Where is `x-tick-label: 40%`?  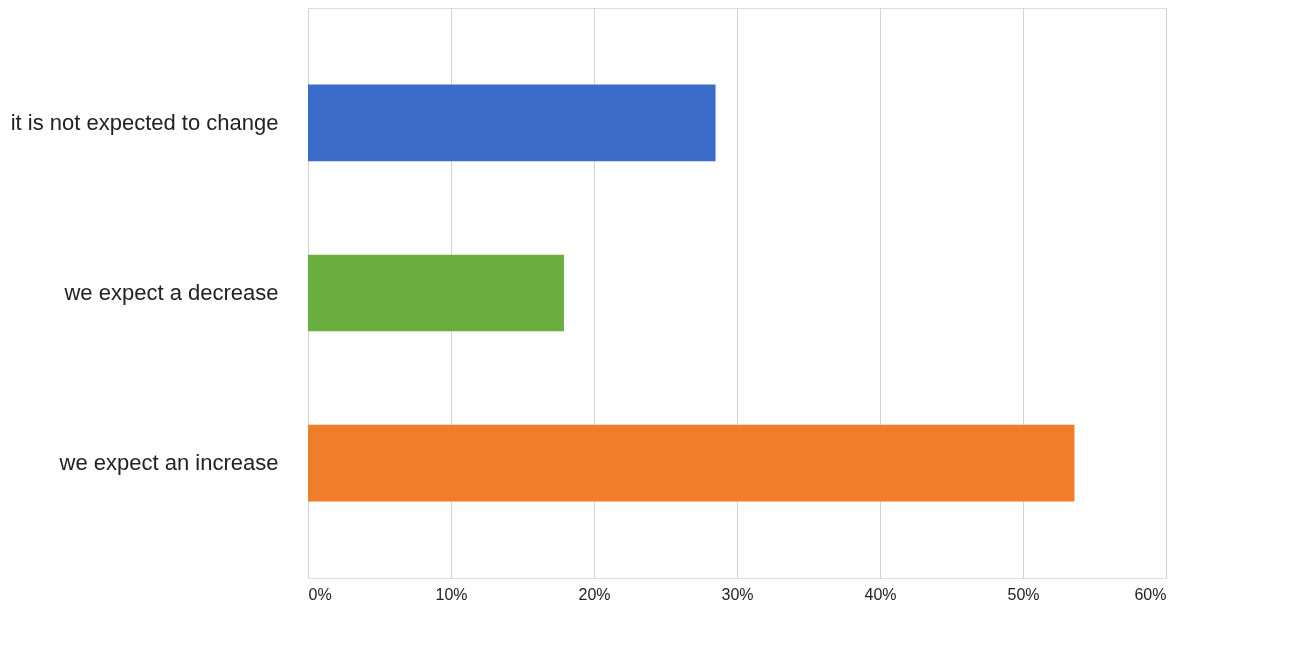
x-tick-label: 40% is located at coordinates (880, 594).